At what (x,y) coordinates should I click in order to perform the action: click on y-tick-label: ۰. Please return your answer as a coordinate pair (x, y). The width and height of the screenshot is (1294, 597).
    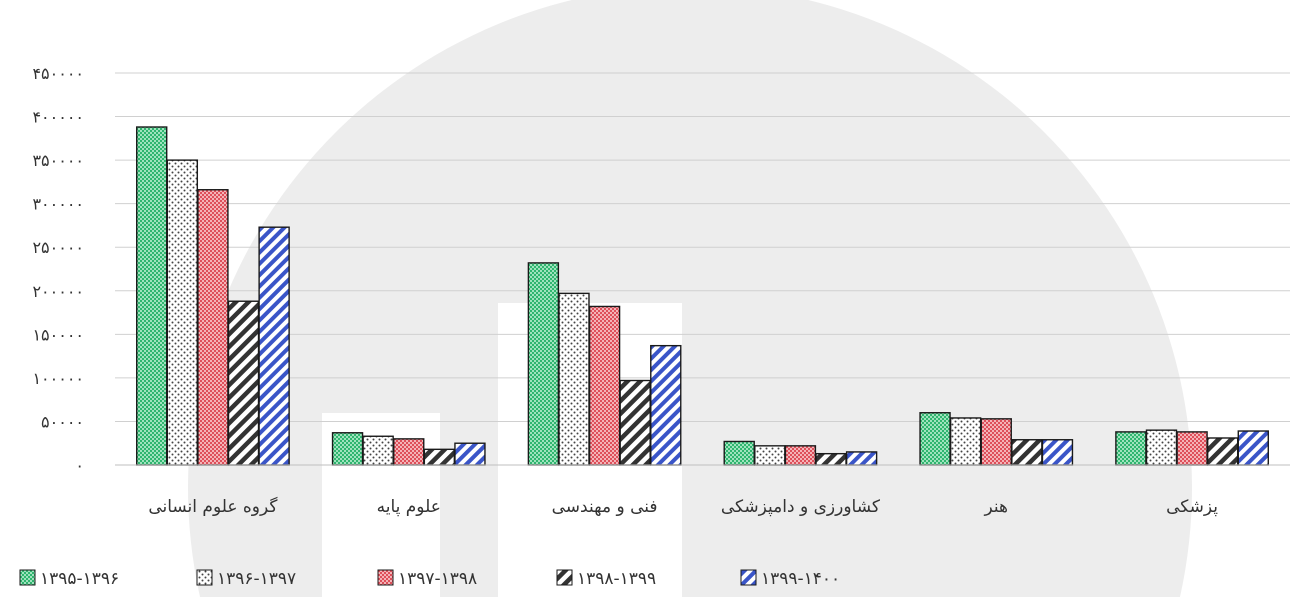
    Looking at the image, I should click on (79, 465).